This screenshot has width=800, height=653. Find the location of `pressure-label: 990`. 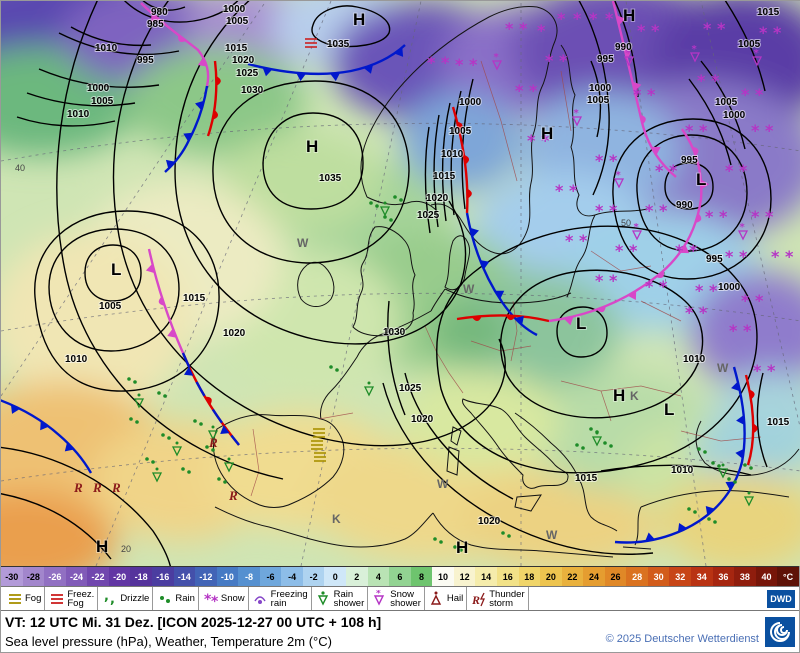

pressure-label: 990 is located at coordinates (684, 205).